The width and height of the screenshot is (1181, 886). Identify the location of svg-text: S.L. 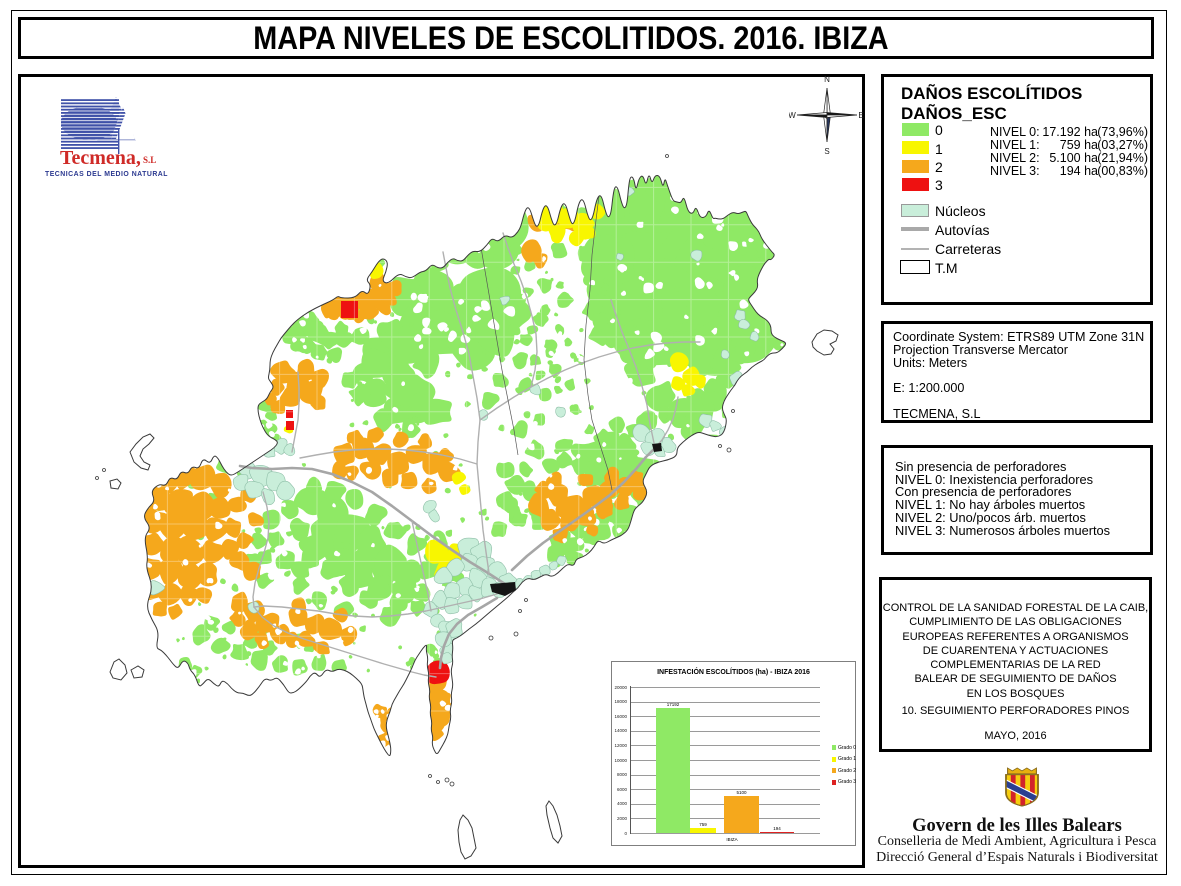
(149, 160).